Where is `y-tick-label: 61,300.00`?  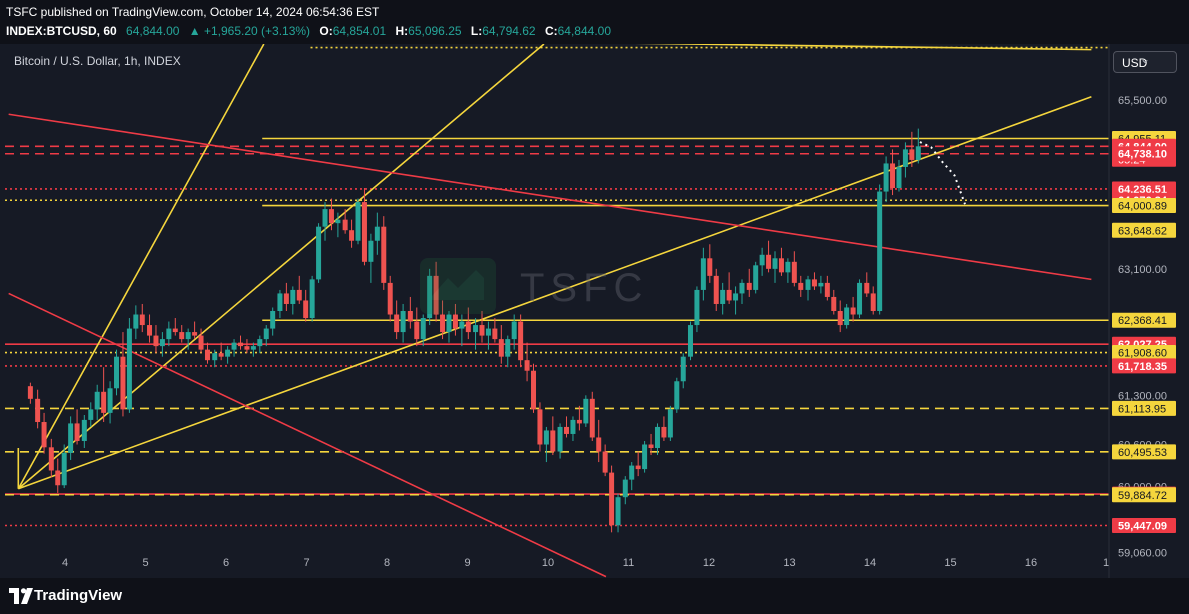
y-tick-label: 61,300.00 is located at coordinates (1142, 396).